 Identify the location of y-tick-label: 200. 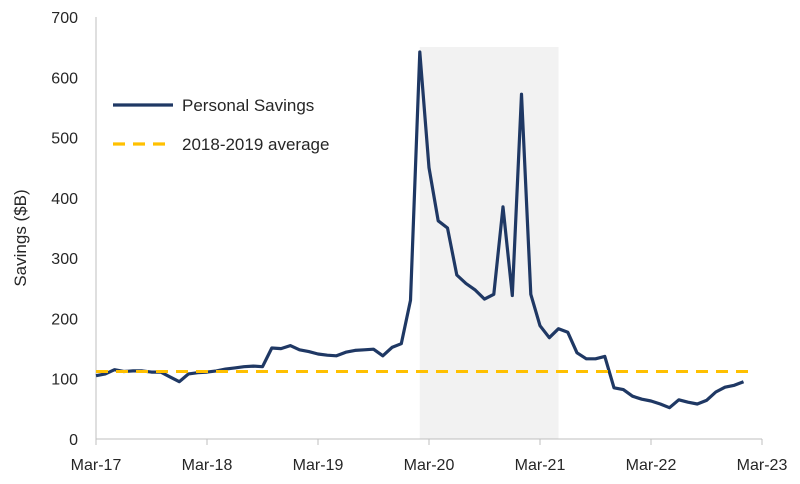
(64, 319).